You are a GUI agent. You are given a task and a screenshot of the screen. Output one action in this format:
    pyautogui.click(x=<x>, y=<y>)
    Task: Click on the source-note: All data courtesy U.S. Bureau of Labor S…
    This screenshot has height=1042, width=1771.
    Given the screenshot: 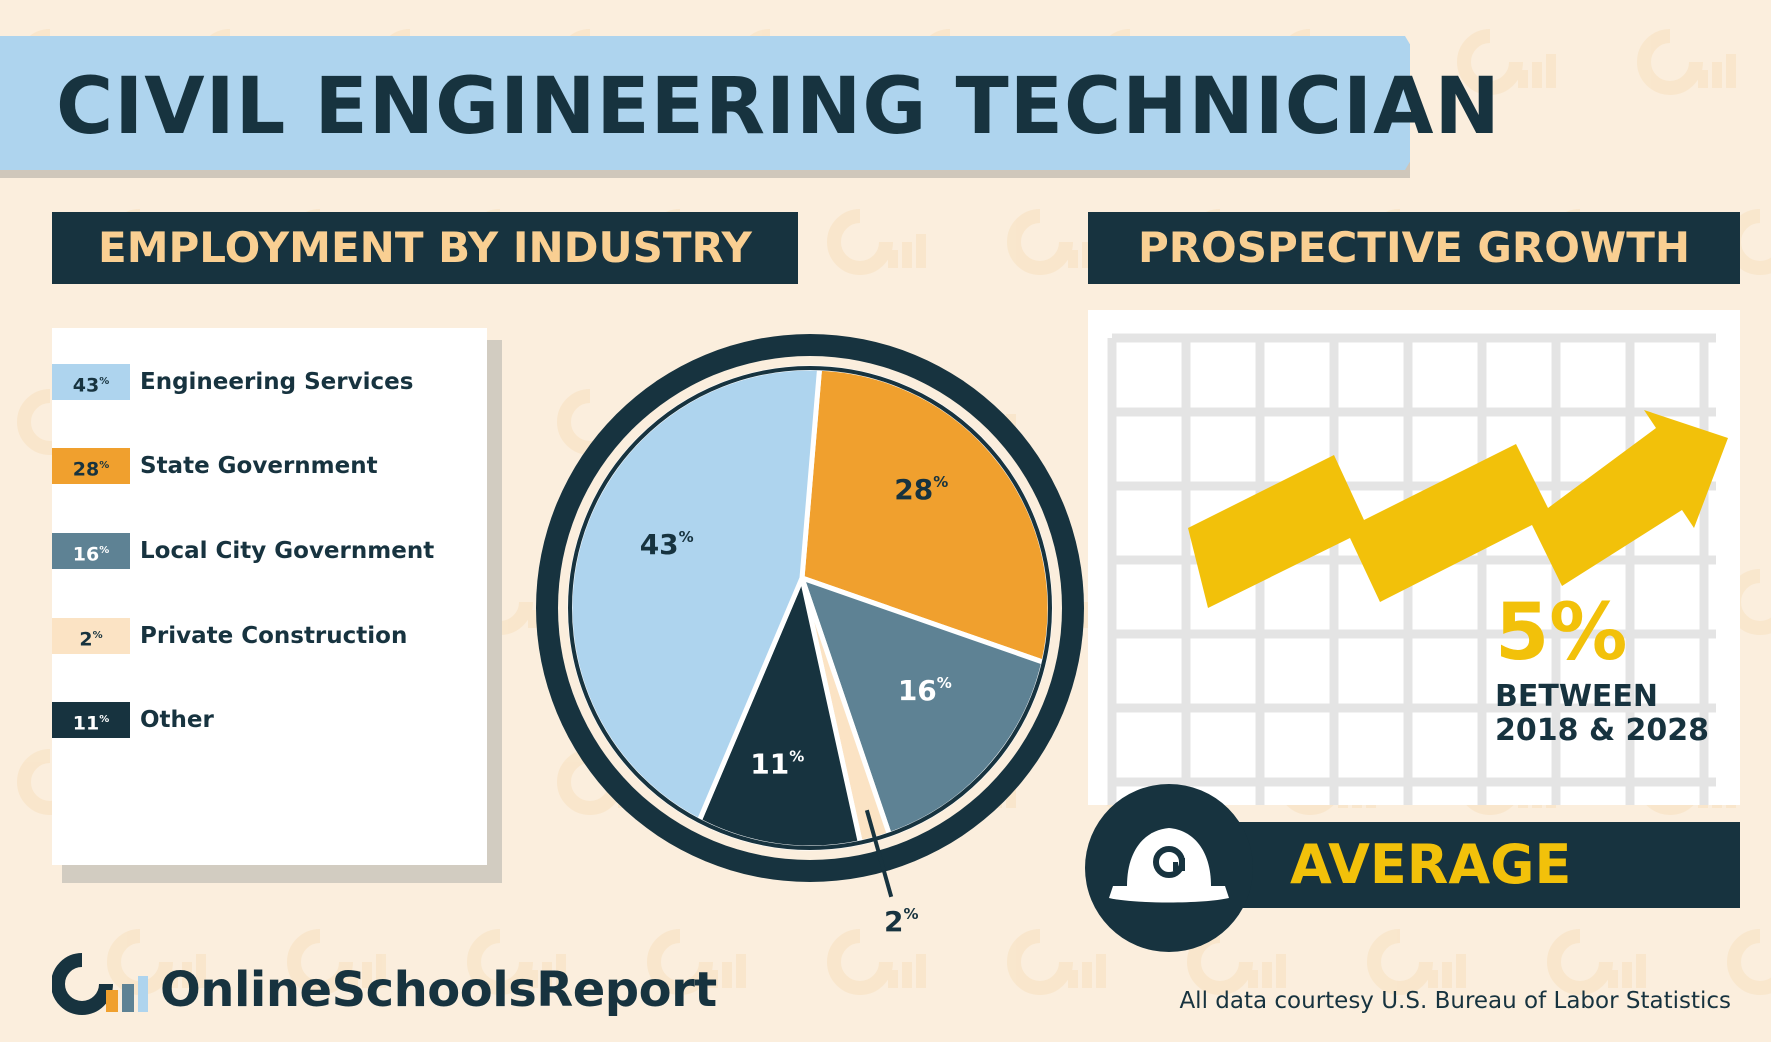 What is the action you would take?
    pyautogui.click(x=1455, y=1001)
    